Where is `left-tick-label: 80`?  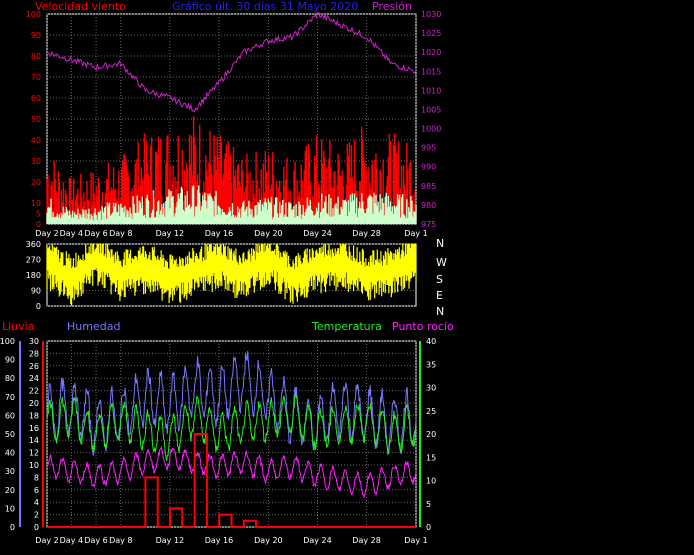 left-tick-label: 80 is located at coordinates (36, 56).